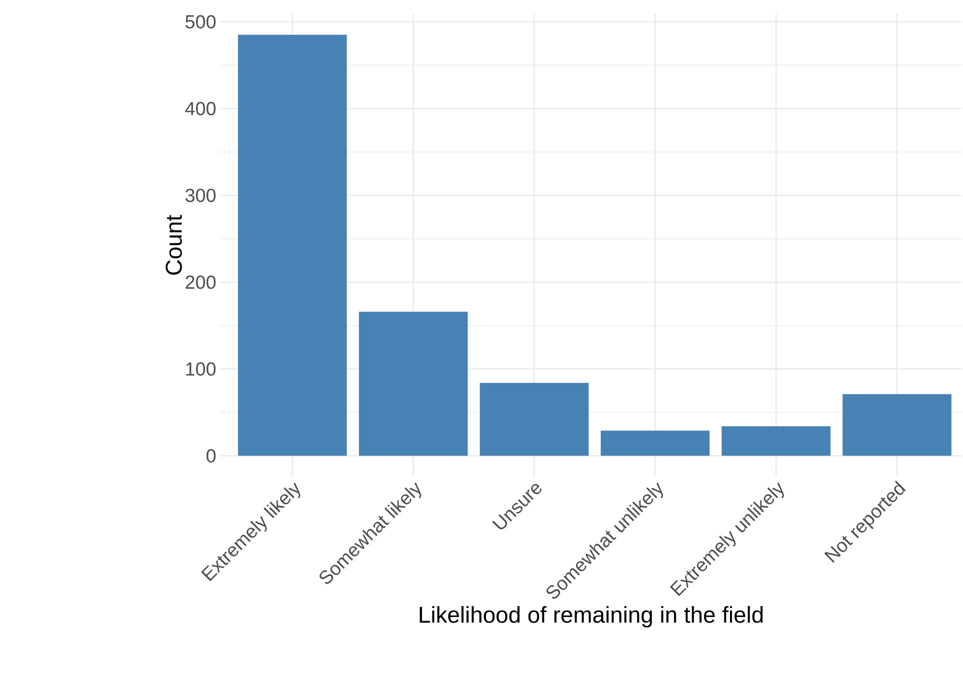 The image size is (963, 680). I want to click on y-tick-label: 400, so click(200, 109).